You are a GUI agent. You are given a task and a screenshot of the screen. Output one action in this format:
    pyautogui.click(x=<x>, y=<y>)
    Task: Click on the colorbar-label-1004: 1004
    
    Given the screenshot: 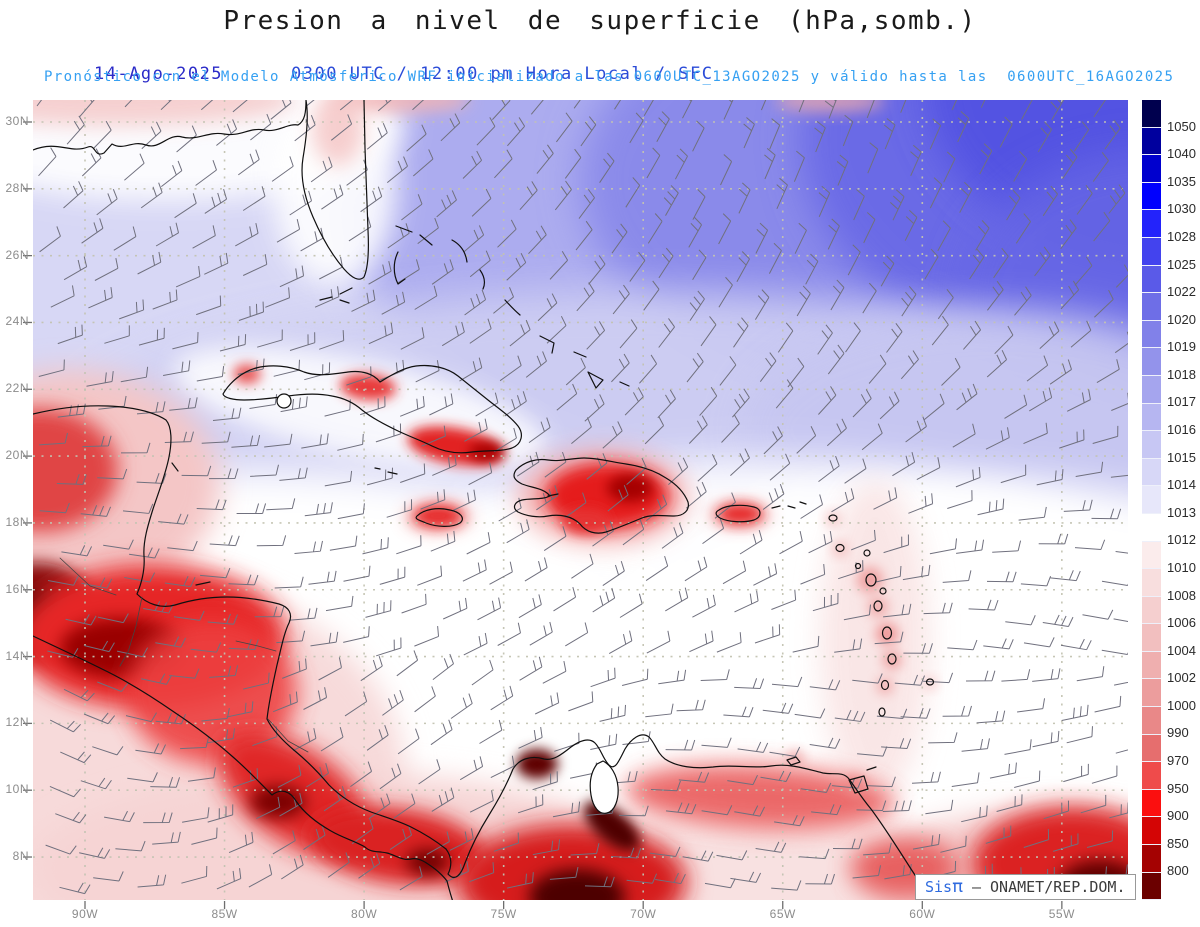 What is the action you would take?
    pyautogui.click(x=1181, y=650)
    